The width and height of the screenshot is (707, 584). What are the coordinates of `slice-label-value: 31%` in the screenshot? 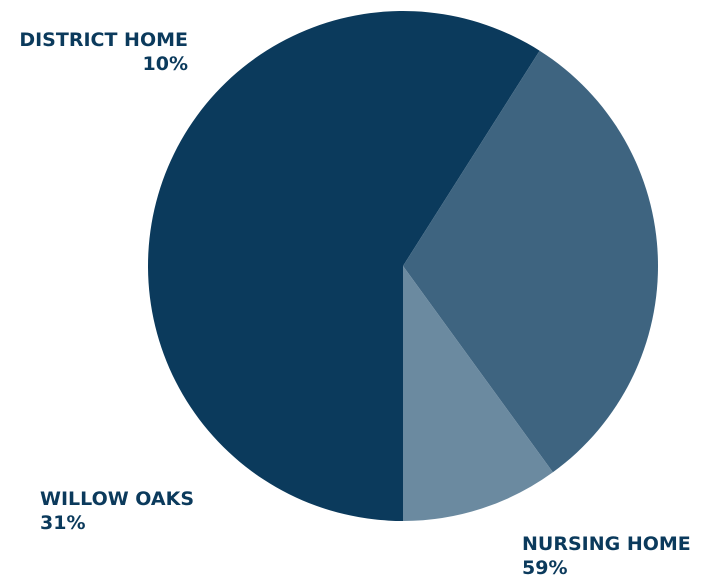 It's located at (63, 523).